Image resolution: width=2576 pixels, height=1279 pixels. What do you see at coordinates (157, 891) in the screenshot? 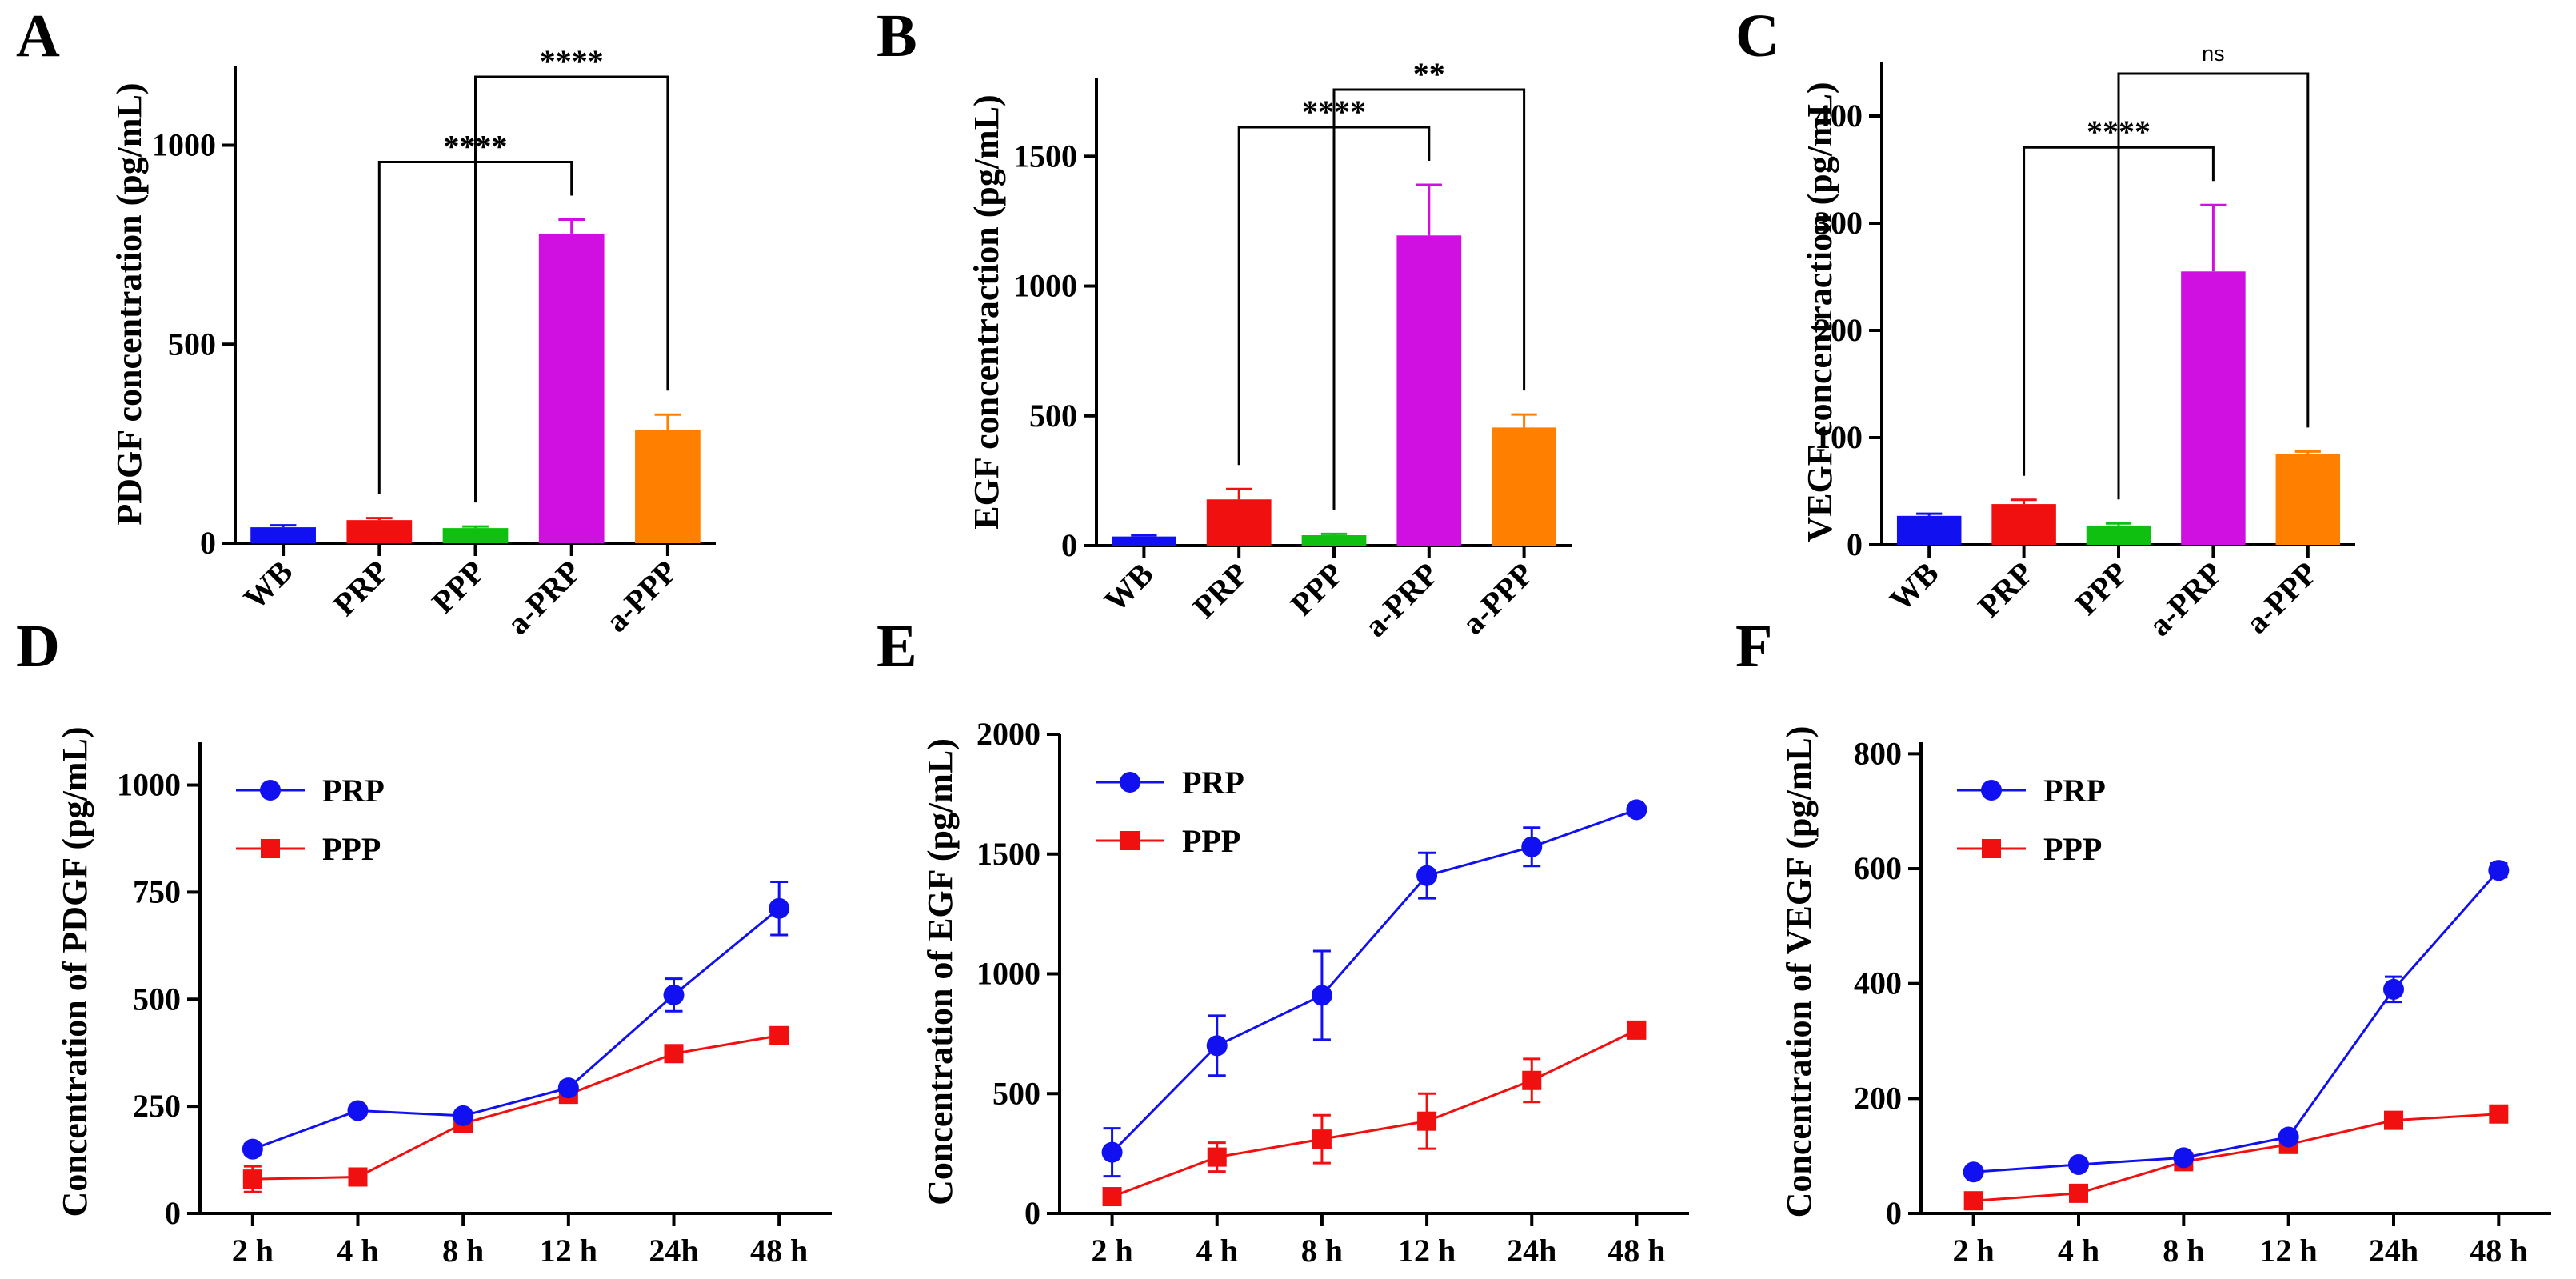
I see `y-tick-label-d: 750` at bounding box center [157, 891].